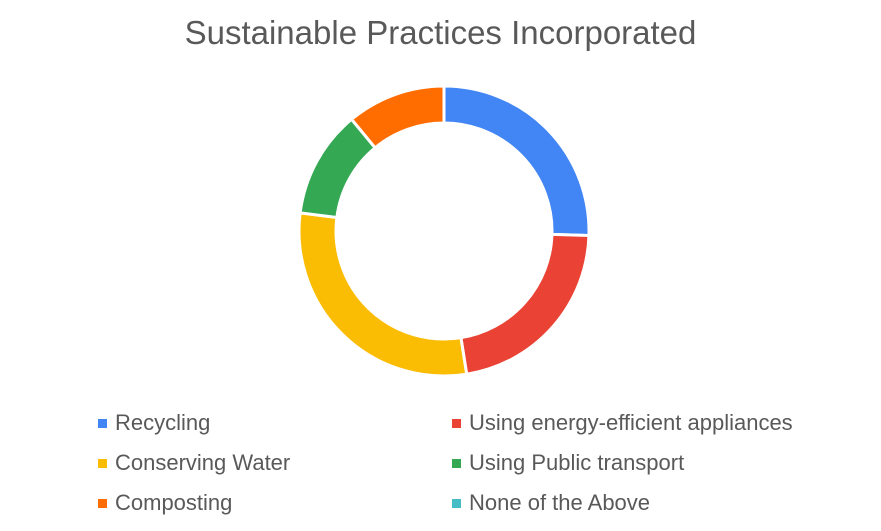 The image size is (881, 531). I want to click on legend-item-recycling: Recycling, so click(154, 423).